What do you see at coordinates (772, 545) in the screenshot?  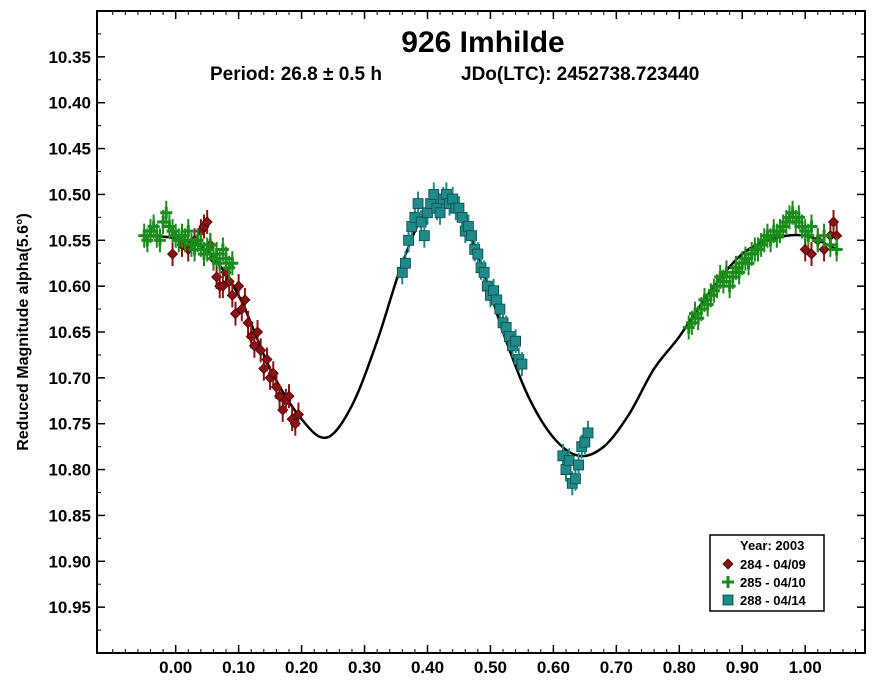 I see `legend-title: Year: 2003` at bounding box center [772, 545].